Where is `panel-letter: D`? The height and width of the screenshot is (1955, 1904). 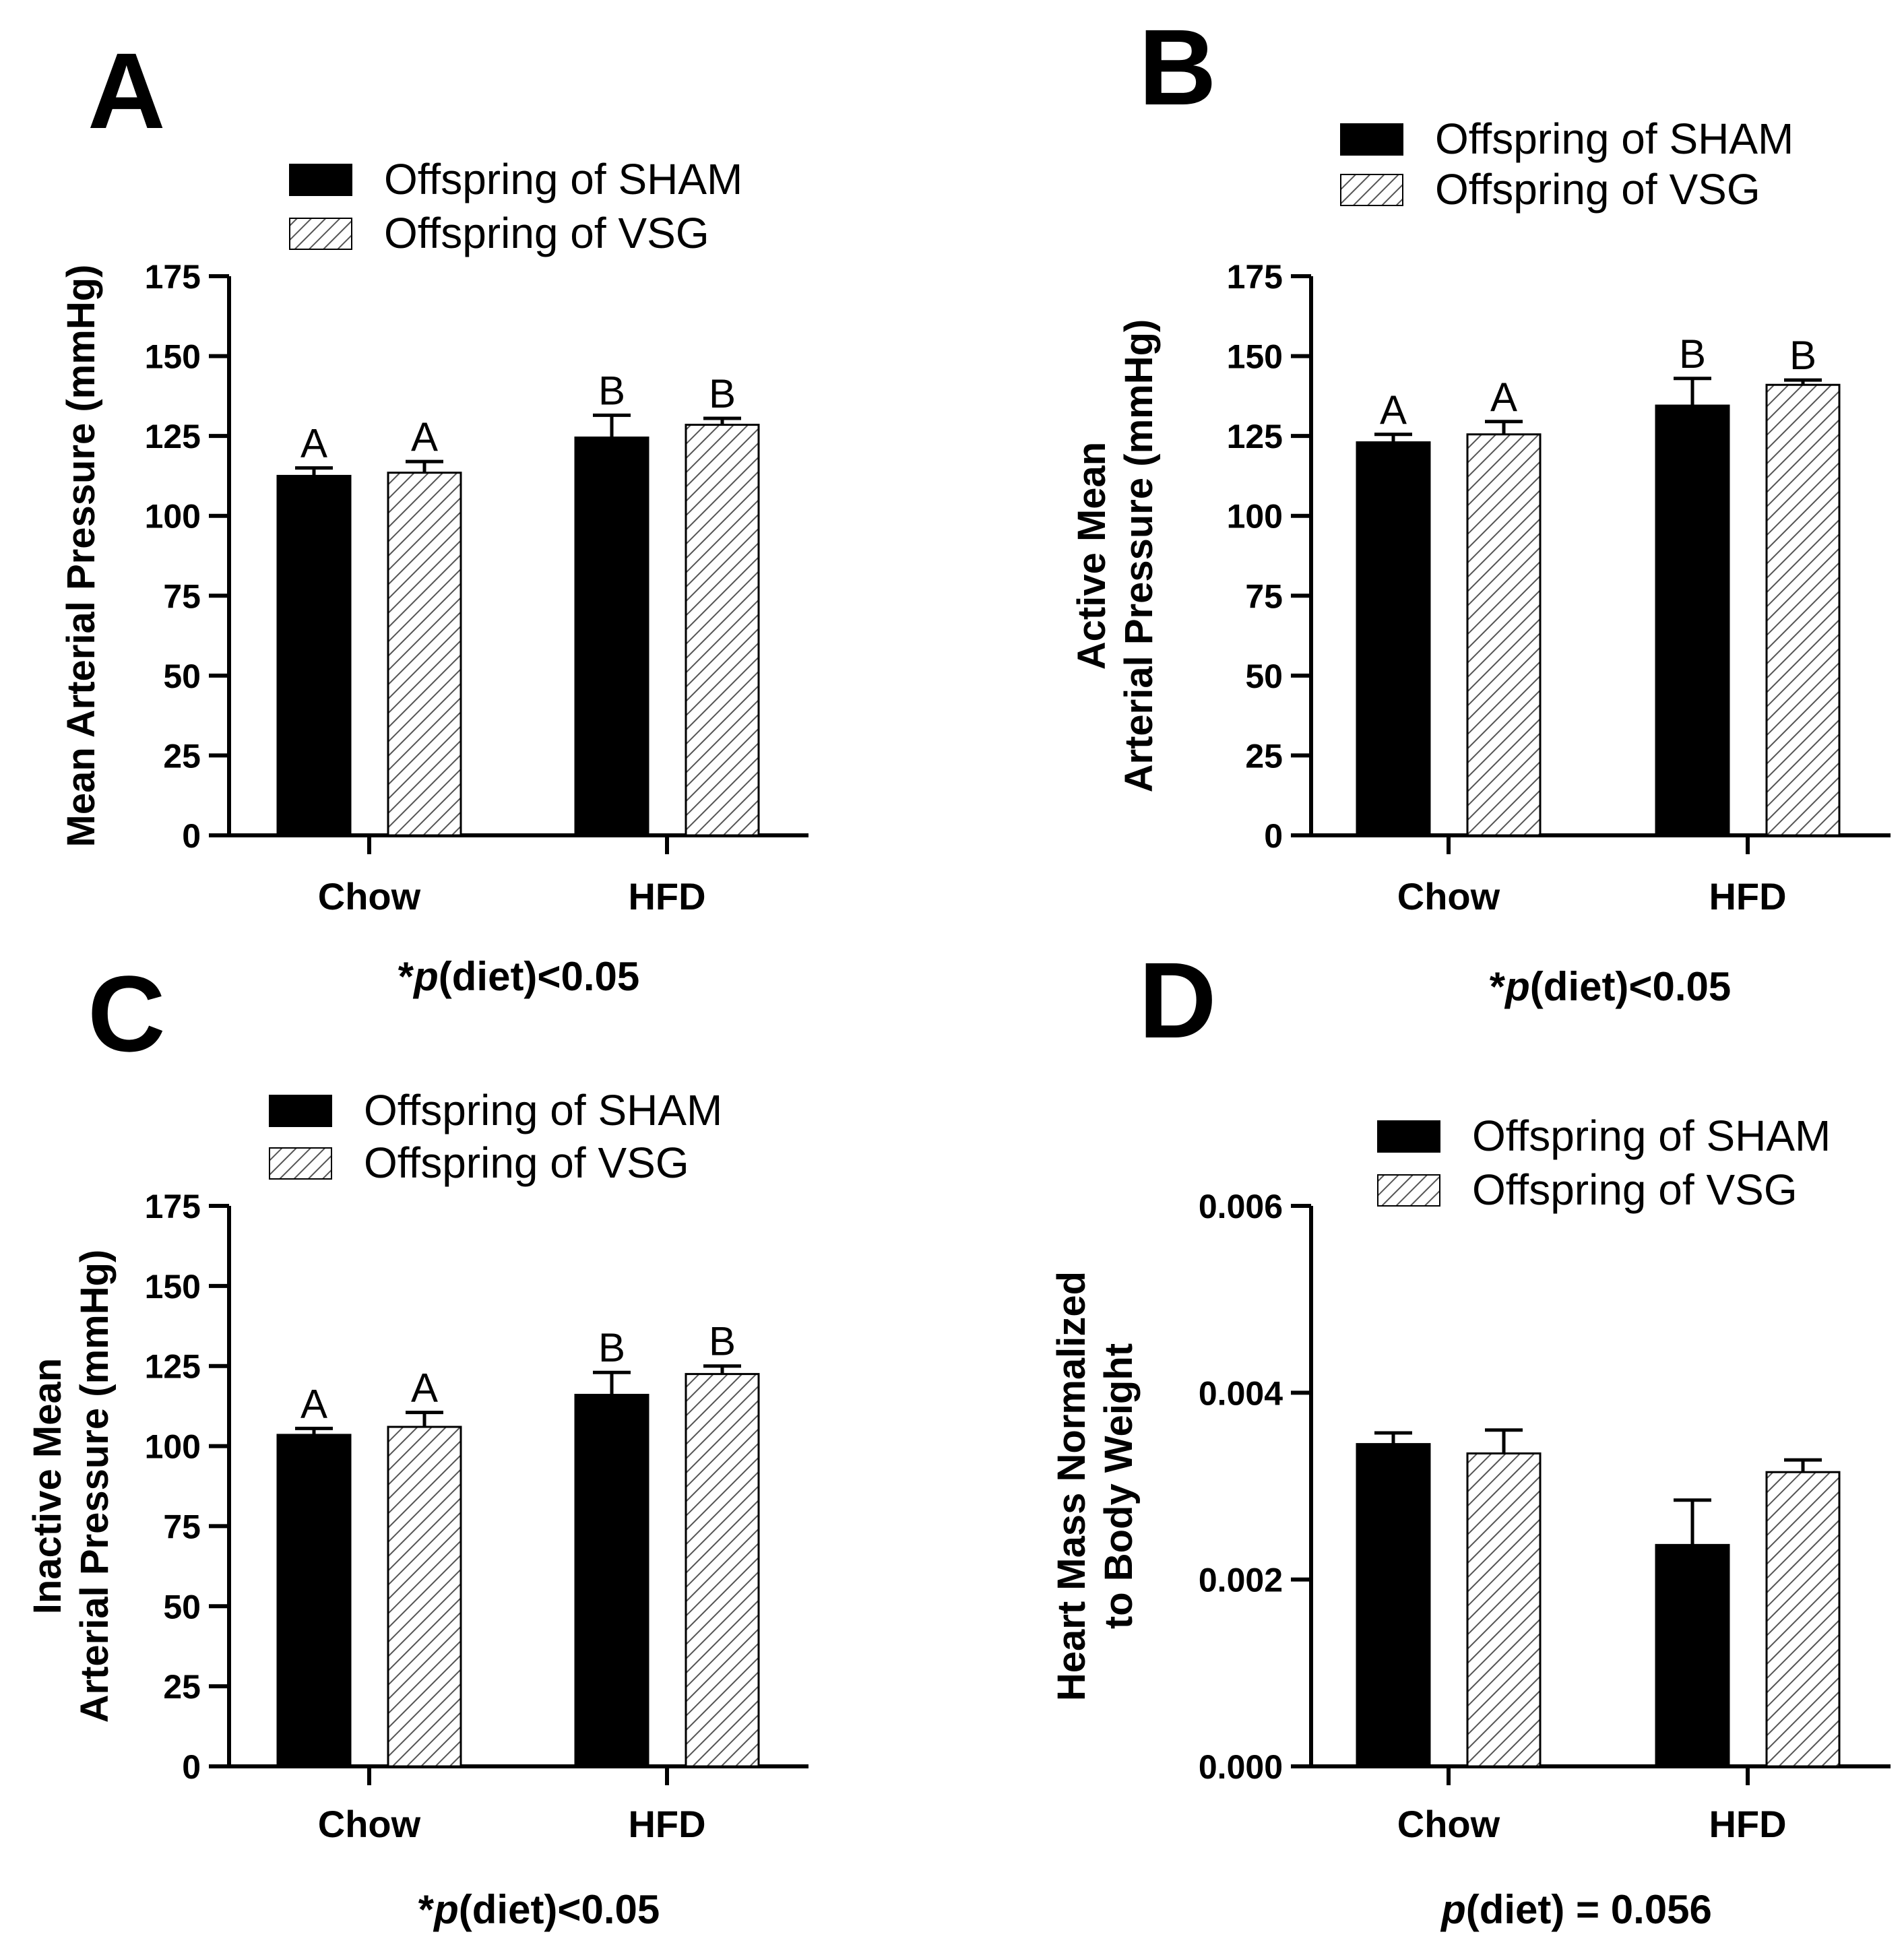
panel-letter: D is located at coordinates (1178, 1000).